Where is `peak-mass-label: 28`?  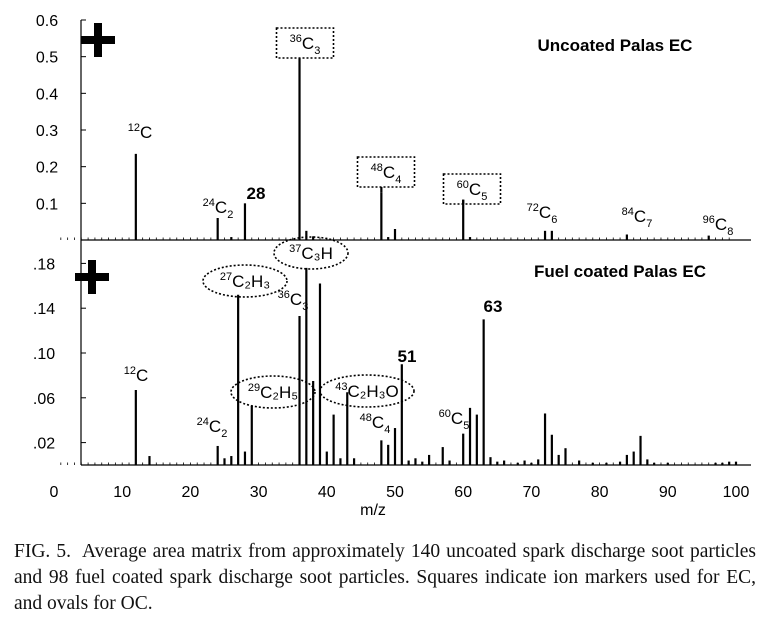
peak-mass-label: 28 is located at coordinates (256, 193).